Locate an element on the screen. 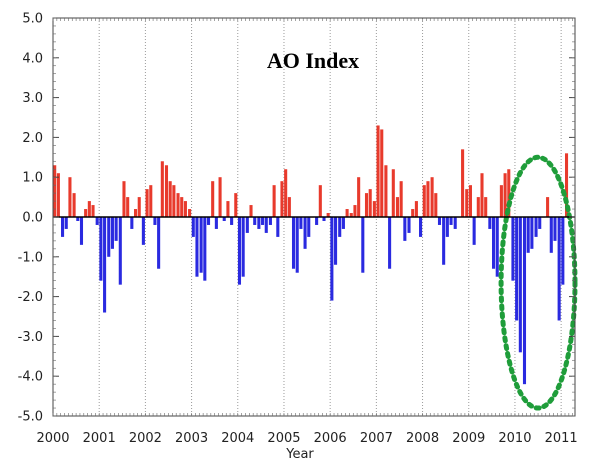 This screenshot has height=466, width=591. x-tick-label: 2004 is located at coordinates (237, 438).